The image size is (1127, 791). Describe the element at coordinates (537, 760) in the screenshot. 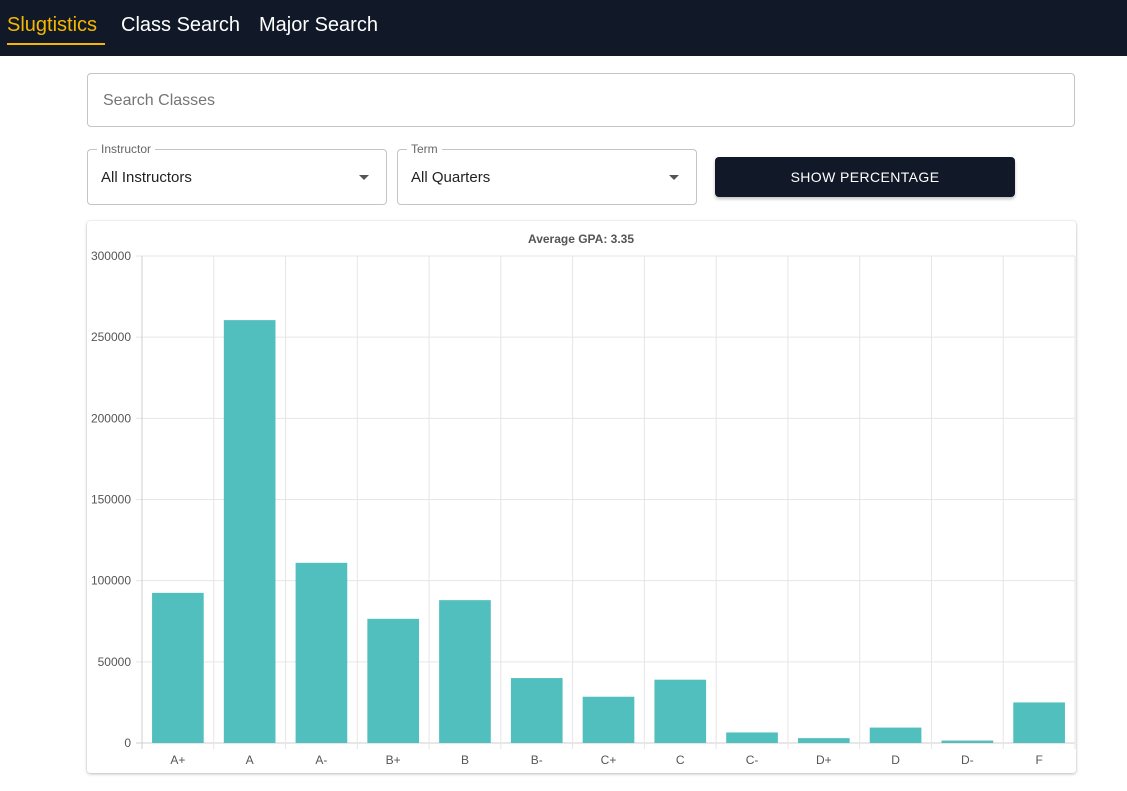

I see `x-tick-label: B-` at that location.